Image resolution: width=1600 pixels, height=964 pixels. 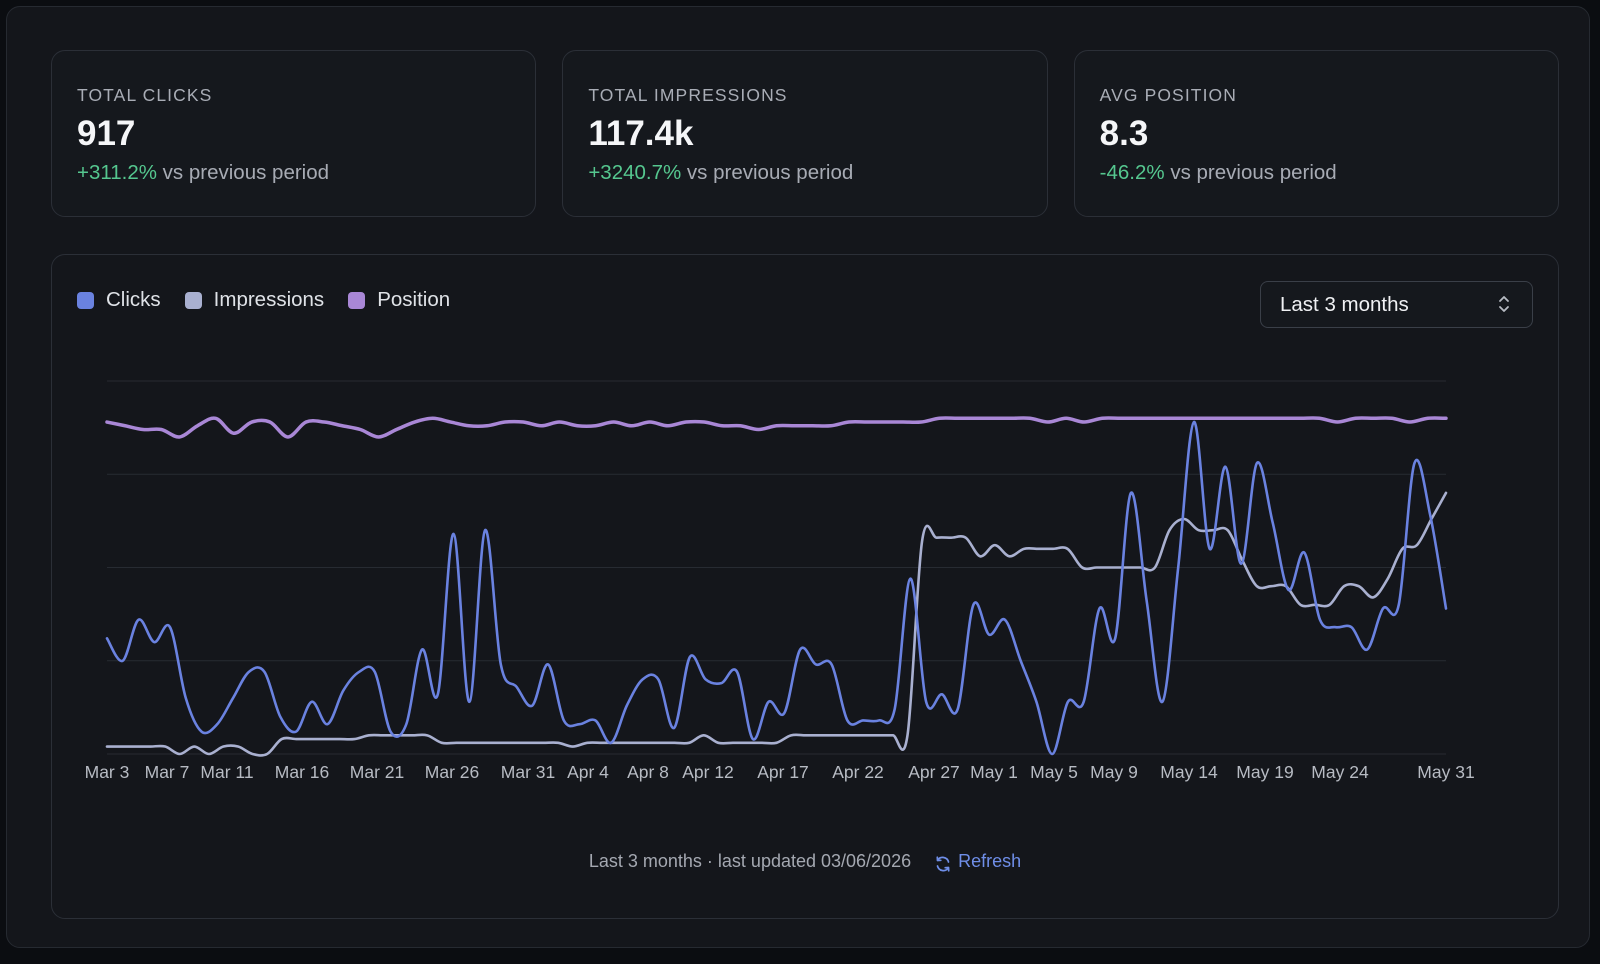 I want to click on x-tick-label: Apr 8, so click(x=648, y=772).